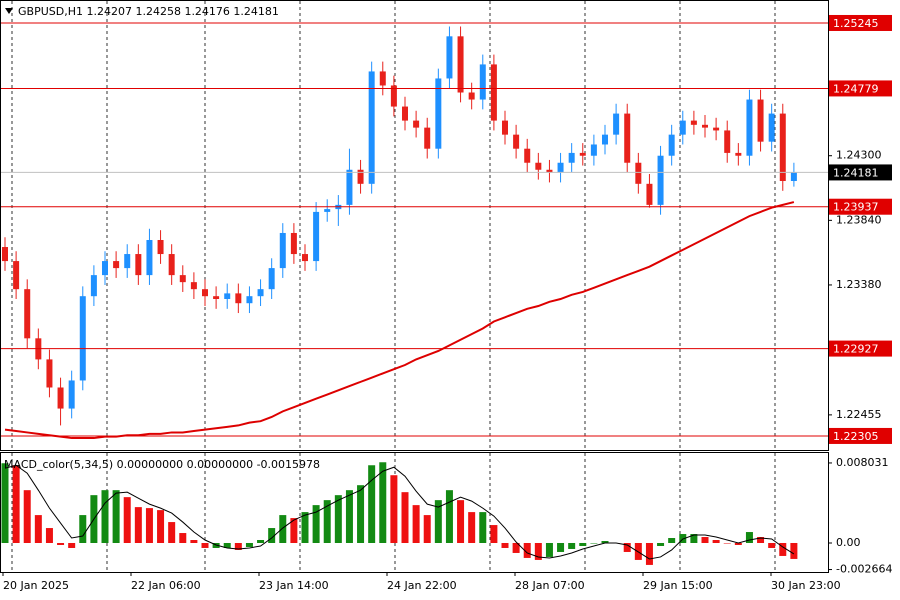 Image resolution: width=900 pixels, height=600 pixels. I want to click on macd-y-tick-label: 0.00, so click(848, 542).